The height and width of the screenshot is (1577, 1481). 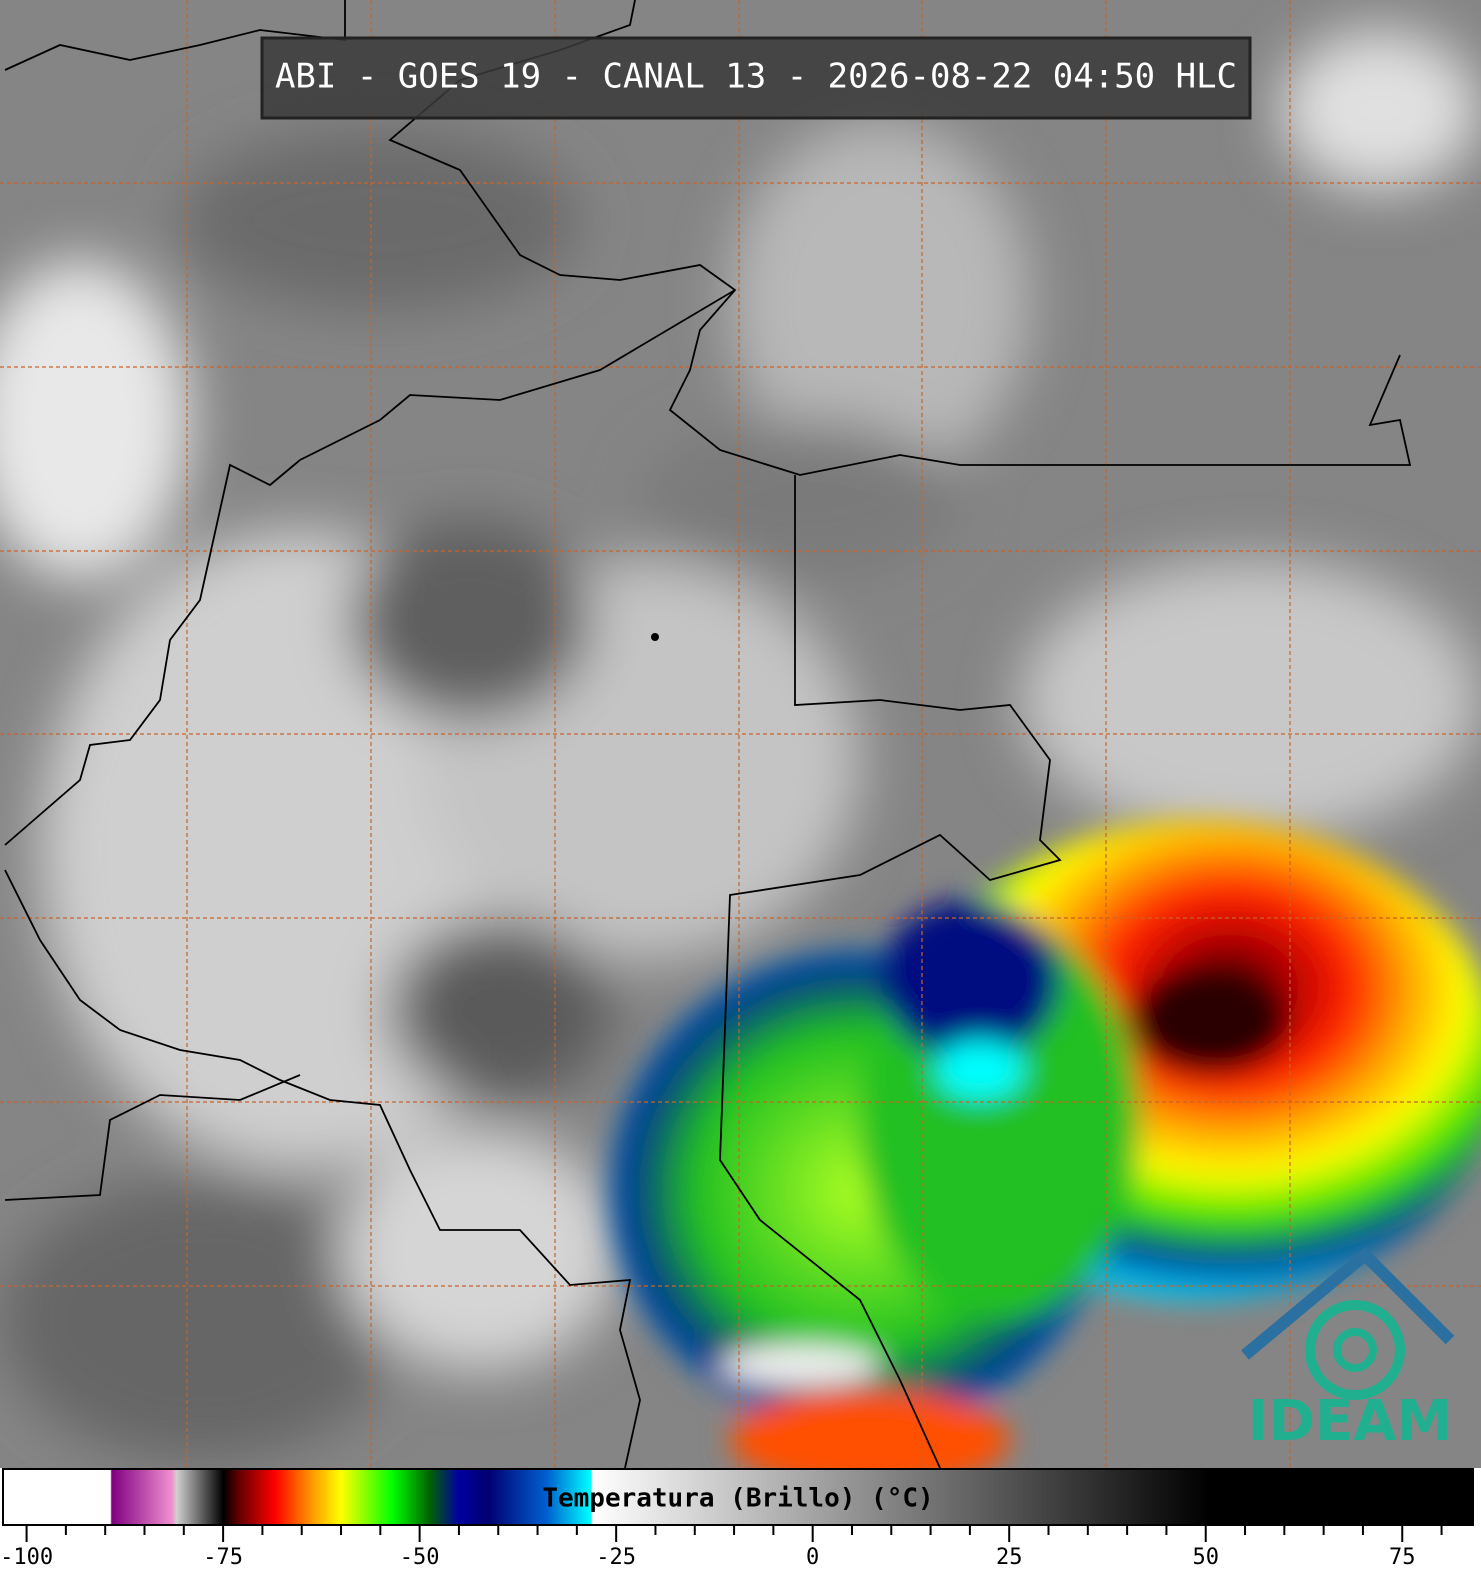 I want to click on colorbar-ramp, so click(x=738, y=1497).